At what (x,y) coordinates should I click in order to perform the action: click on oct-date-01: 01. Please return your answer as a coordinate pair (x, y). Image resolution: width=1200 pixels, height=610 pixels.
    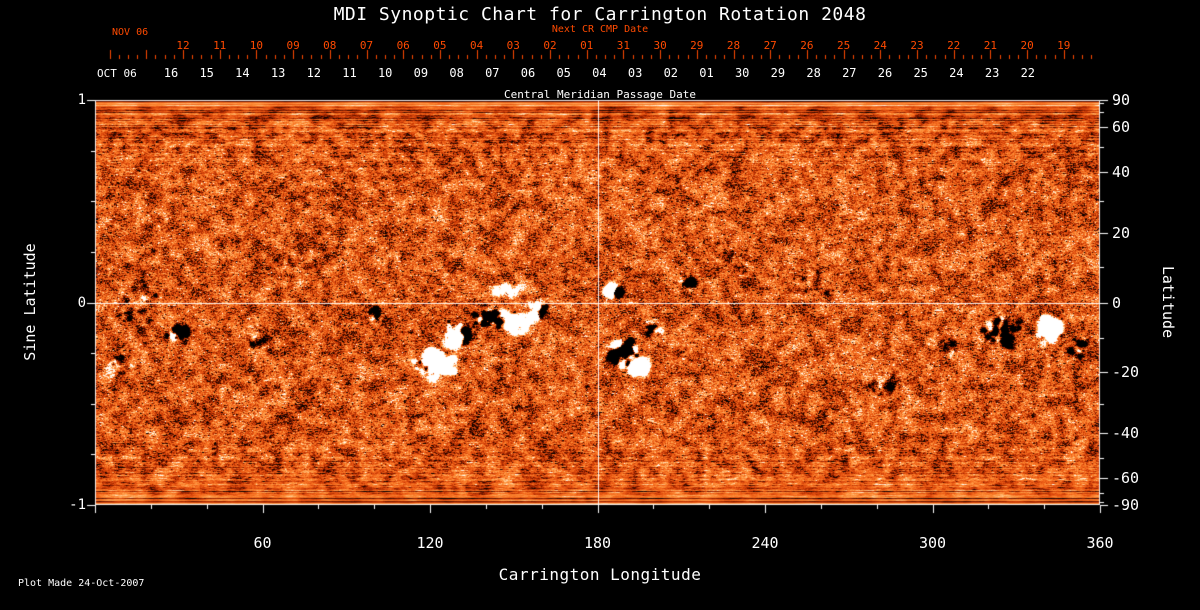
    Looking at the image, I should click on (706, 73).